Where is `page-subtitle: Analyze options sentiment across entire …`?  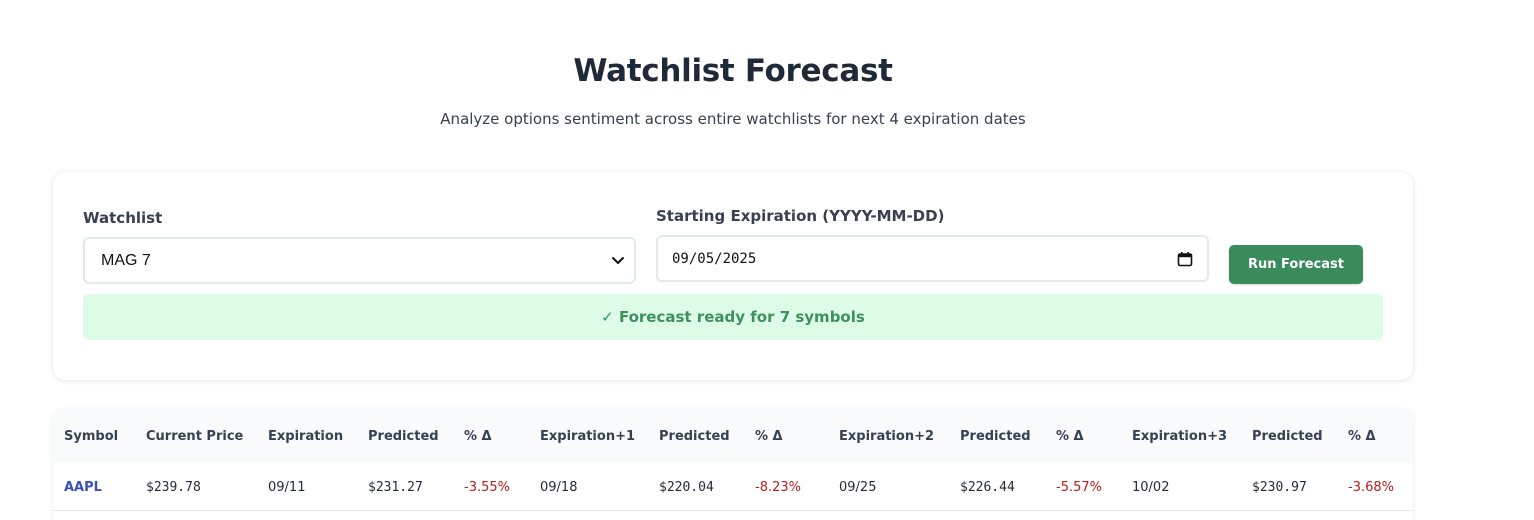 page-subtitle: Analyze options sentiment across entire … is located at coordinates (733, 119).